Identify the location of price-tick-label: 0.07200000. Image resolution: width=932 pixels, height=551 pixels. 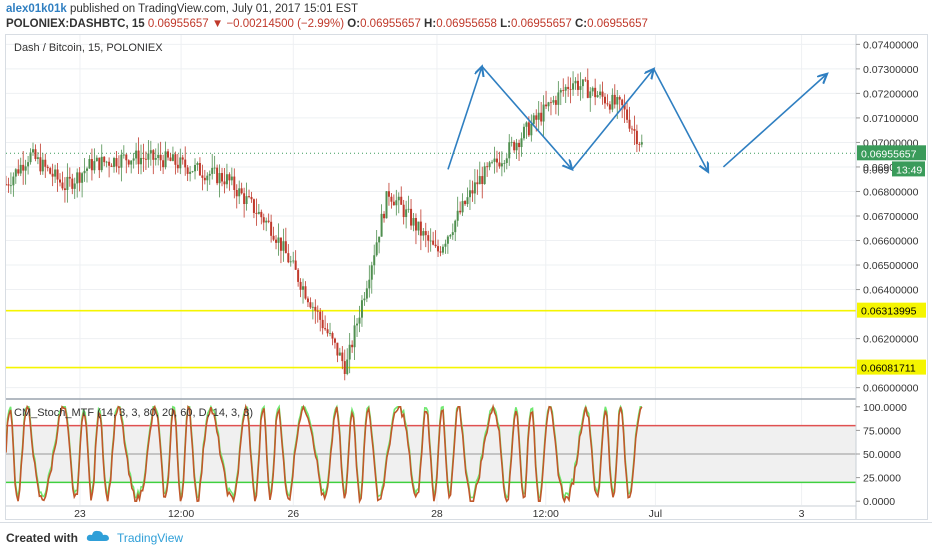
(891, 94).